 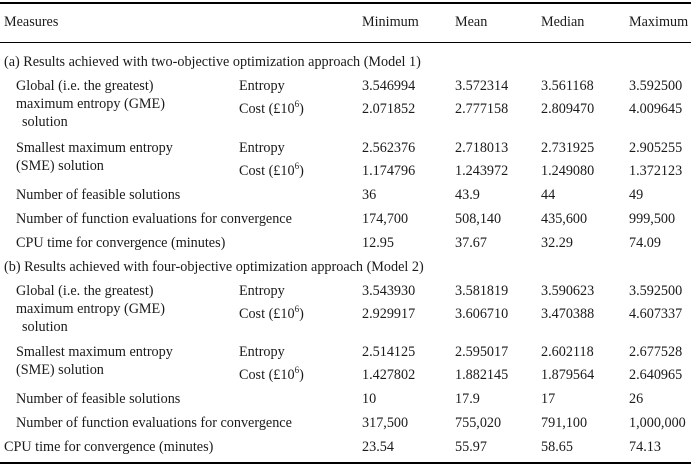 I want to click on cell-median: 2.602118, so click(x=567, y=352).